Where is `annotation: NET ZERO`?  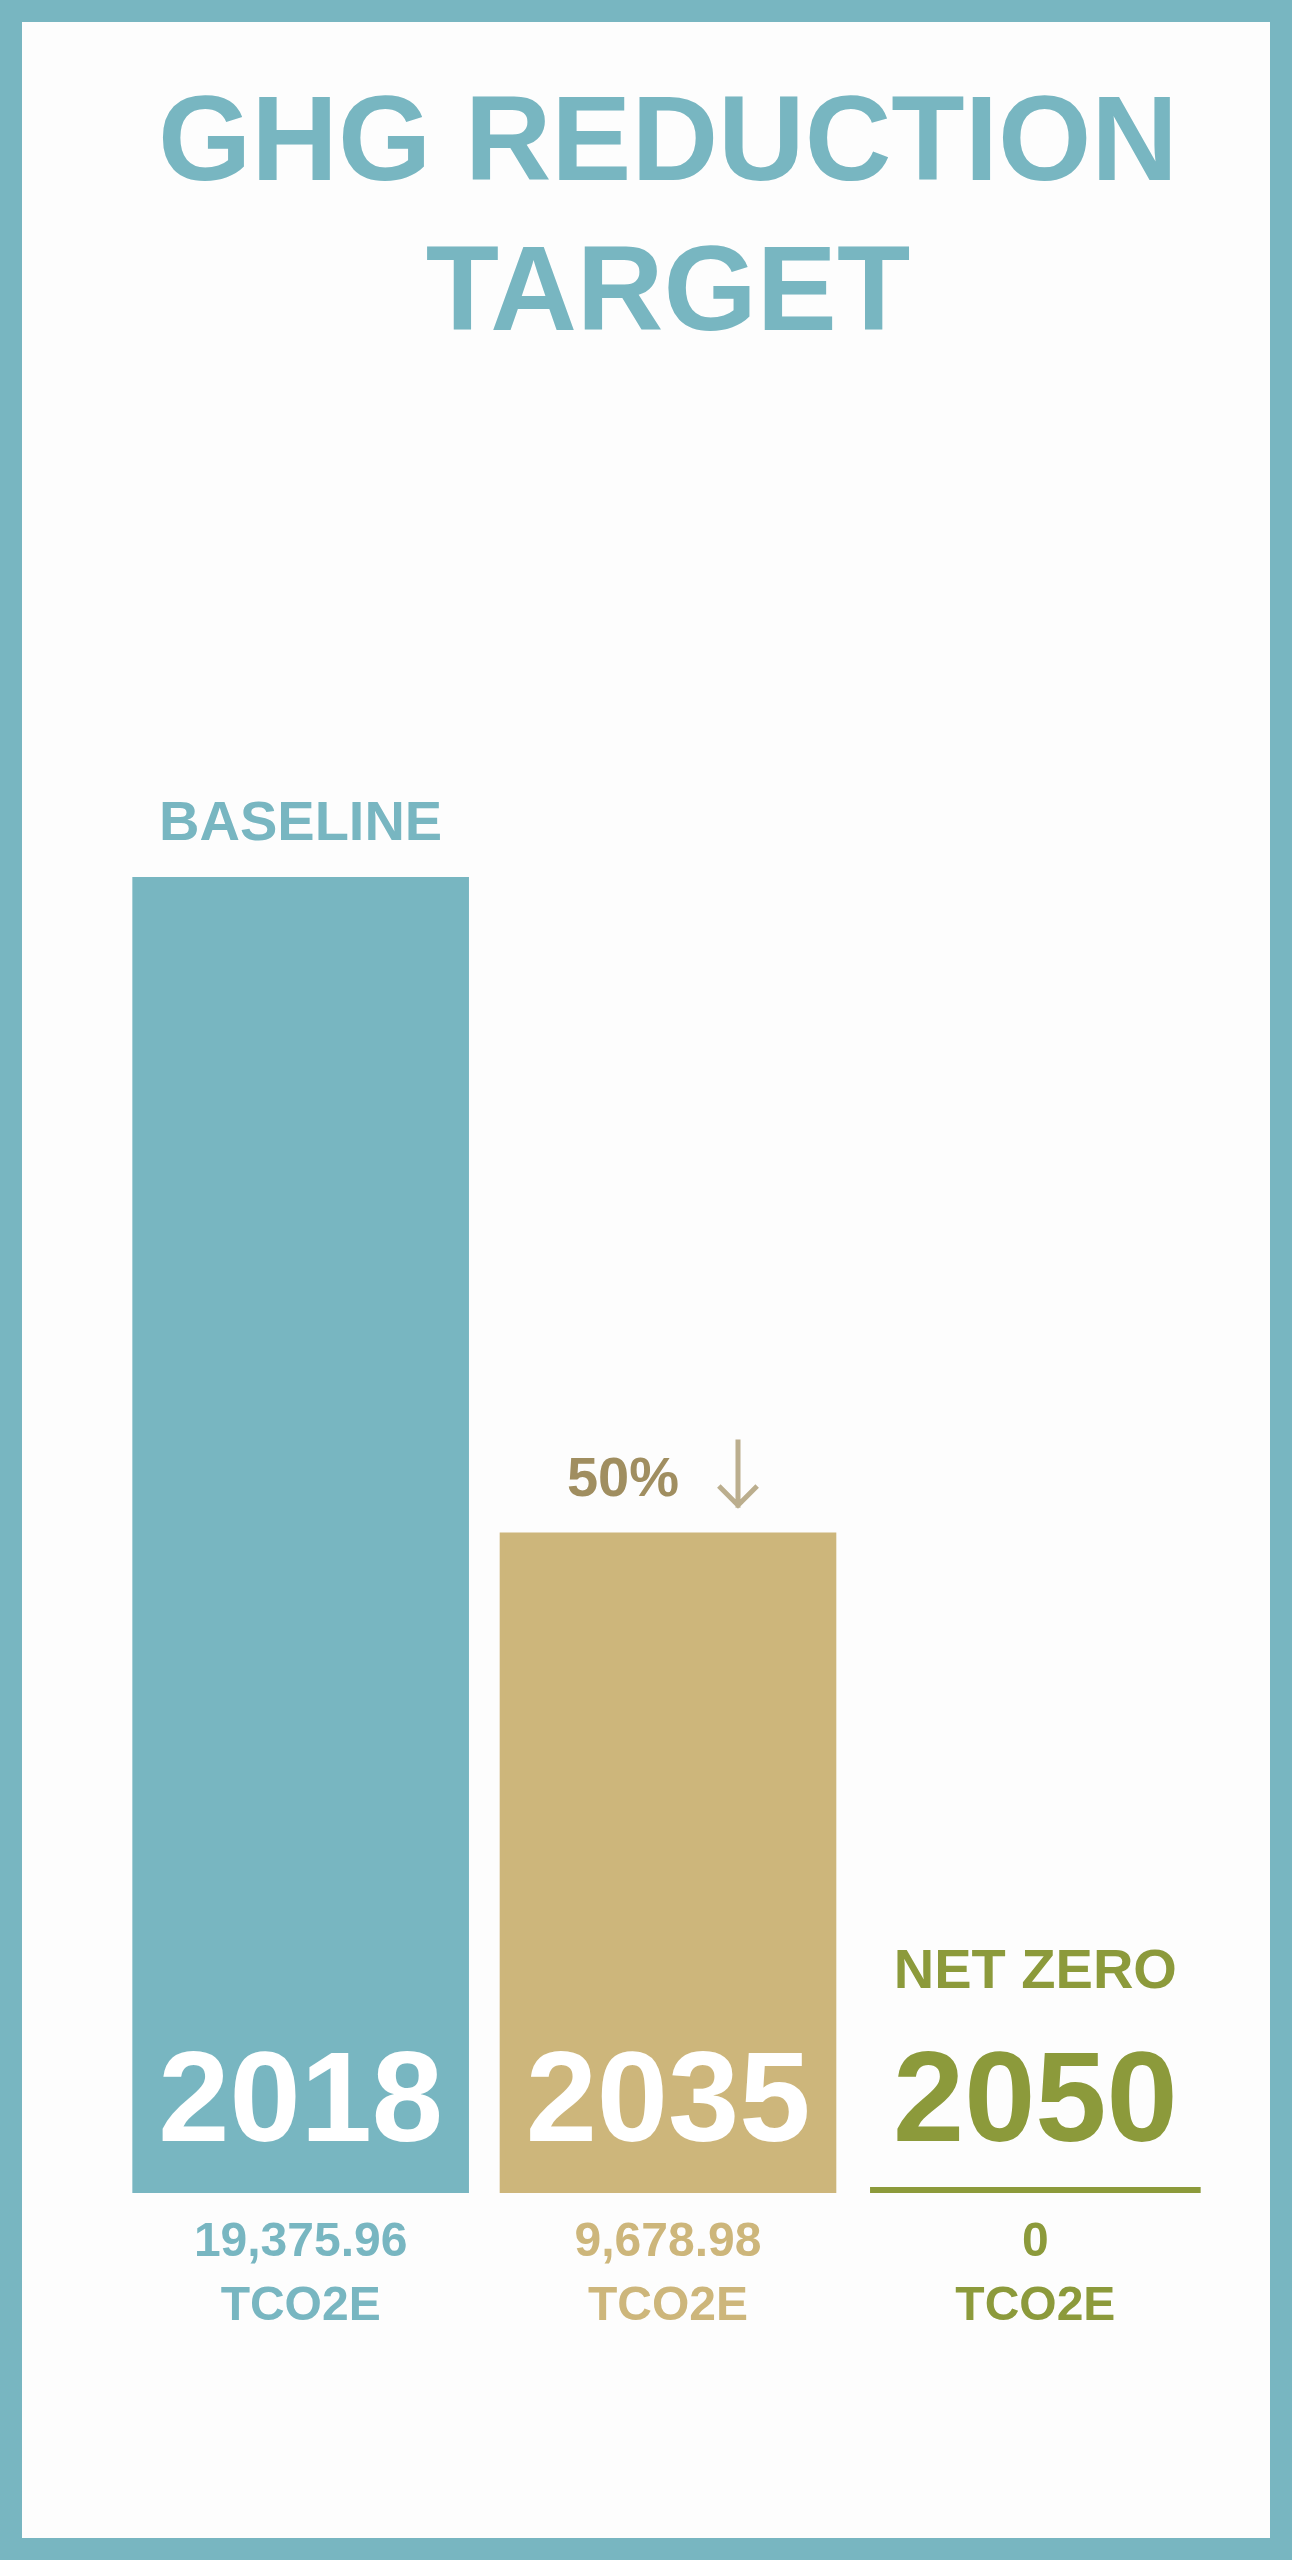
annotation: NET ZERO is located at coordinates (1035, 1968).